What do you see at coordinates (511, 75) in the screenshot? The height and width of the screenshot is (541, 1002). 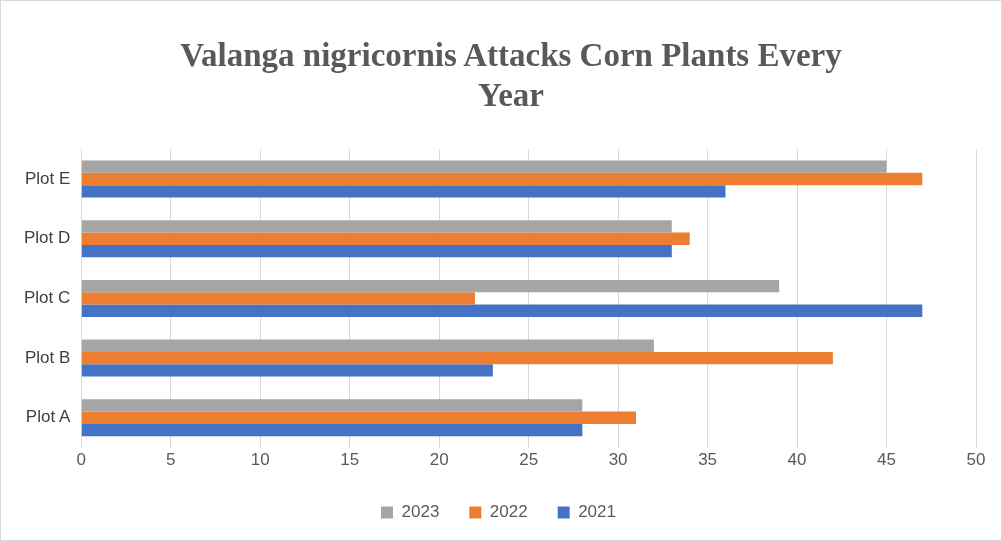 I see `chart-title: Valanga nigricornis Attacks Corn Plants Every Year` at bounding box center [511, 75].